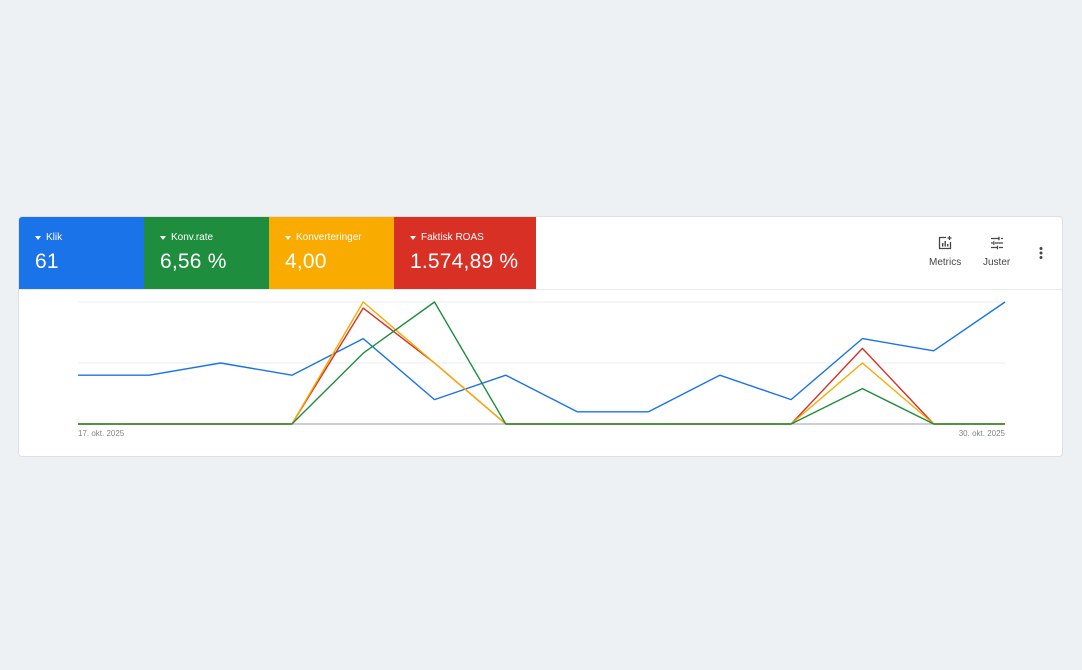 Image resolution: width=1082 pixels, height=670 pixels. Describe the element at coordinates (945, 251) in the screenshot. I see `metrics-button: Metrics` at that location.